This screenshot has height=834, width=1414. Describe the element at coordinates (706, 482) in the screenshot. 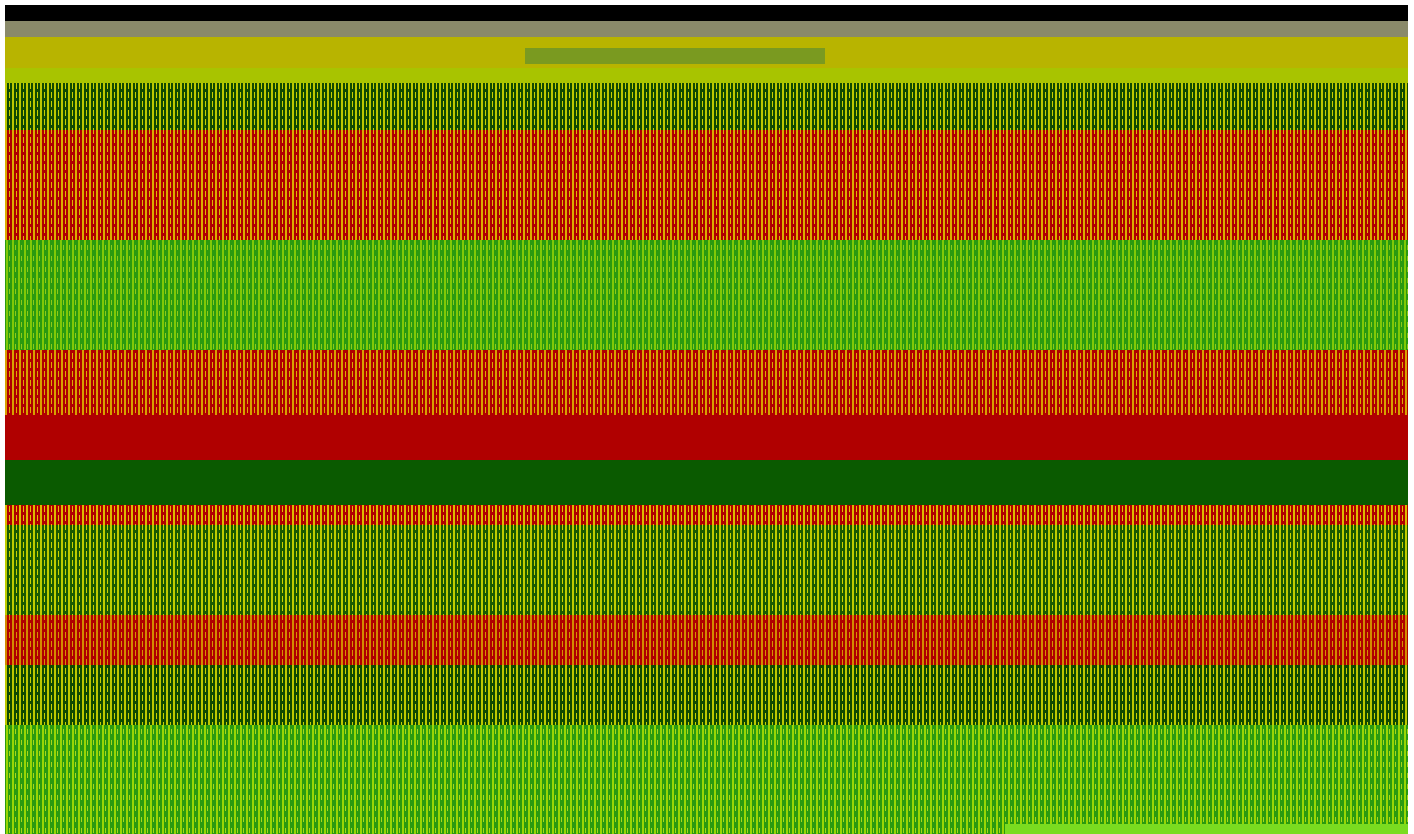

I see `band-dark-green` at that location.